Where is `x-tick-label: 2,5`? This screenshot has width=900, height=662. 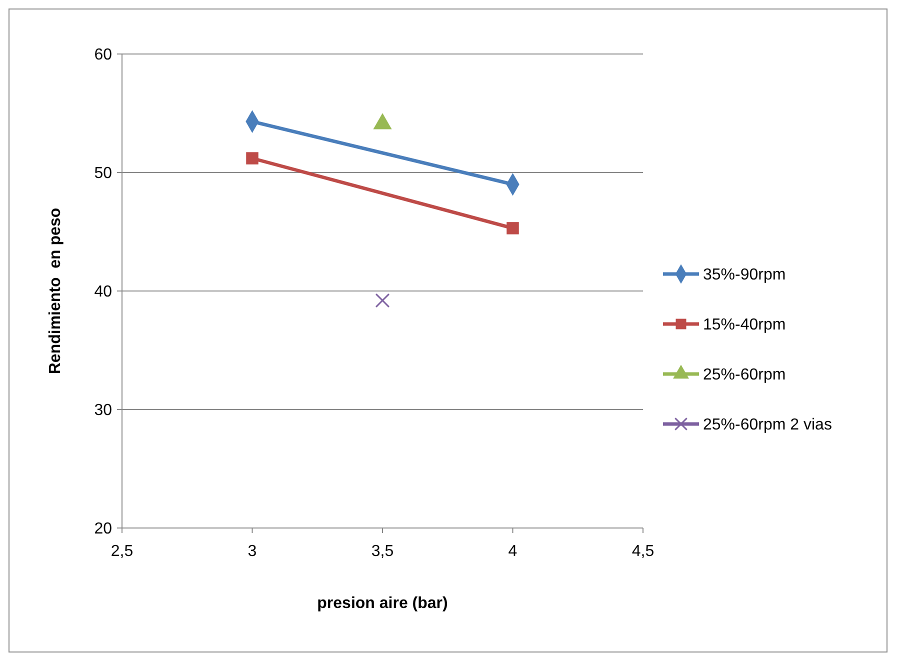
x-tick-label: 2,5 is located at coordinates (122, 551).